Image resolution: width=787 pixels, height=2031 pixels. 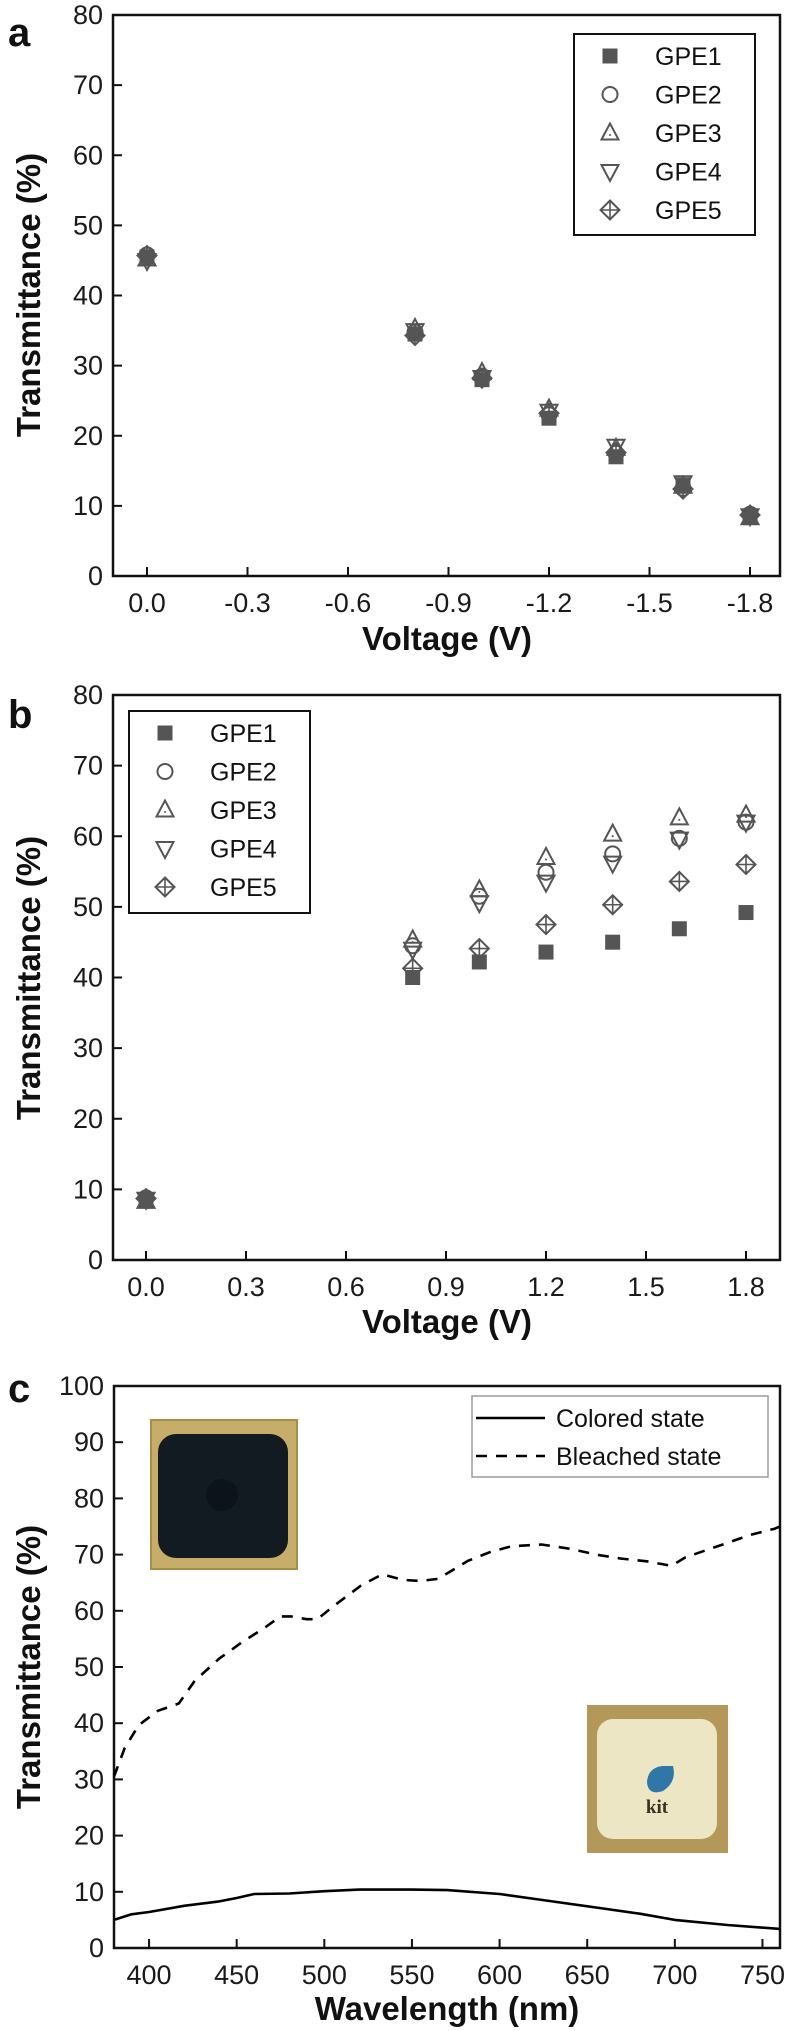 I want to click on x-axis-title-b: Voltage (V), so click(x=447, y=1321).